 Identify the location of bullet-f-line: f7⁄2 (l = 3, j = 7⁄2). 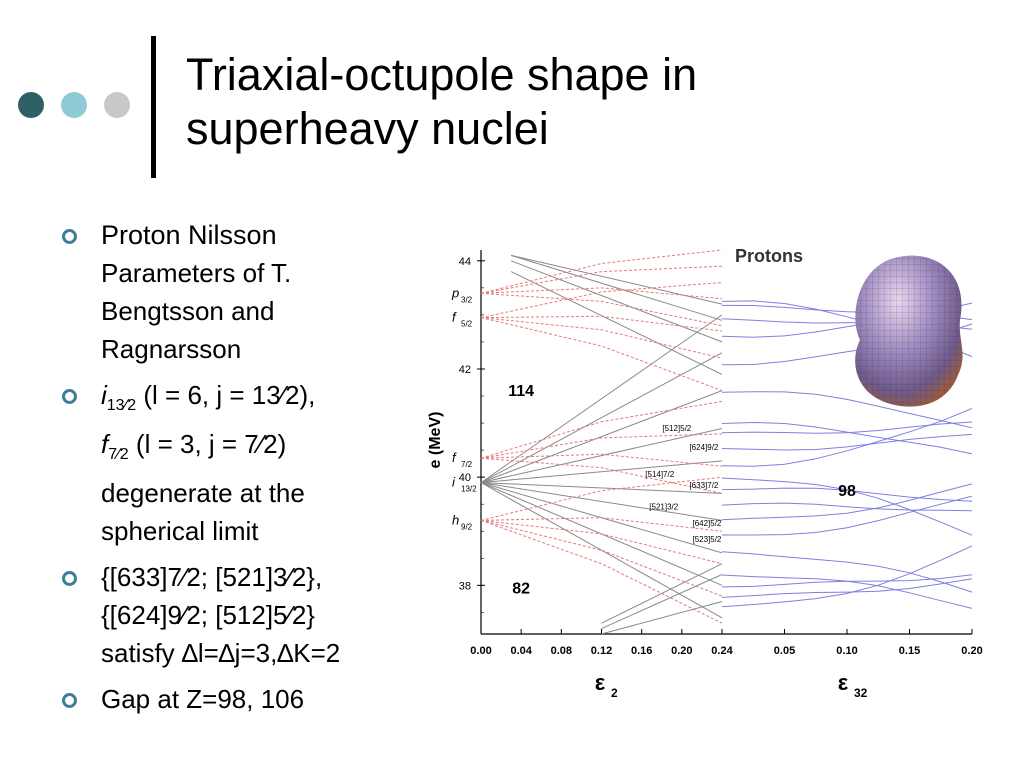
(251, 449).